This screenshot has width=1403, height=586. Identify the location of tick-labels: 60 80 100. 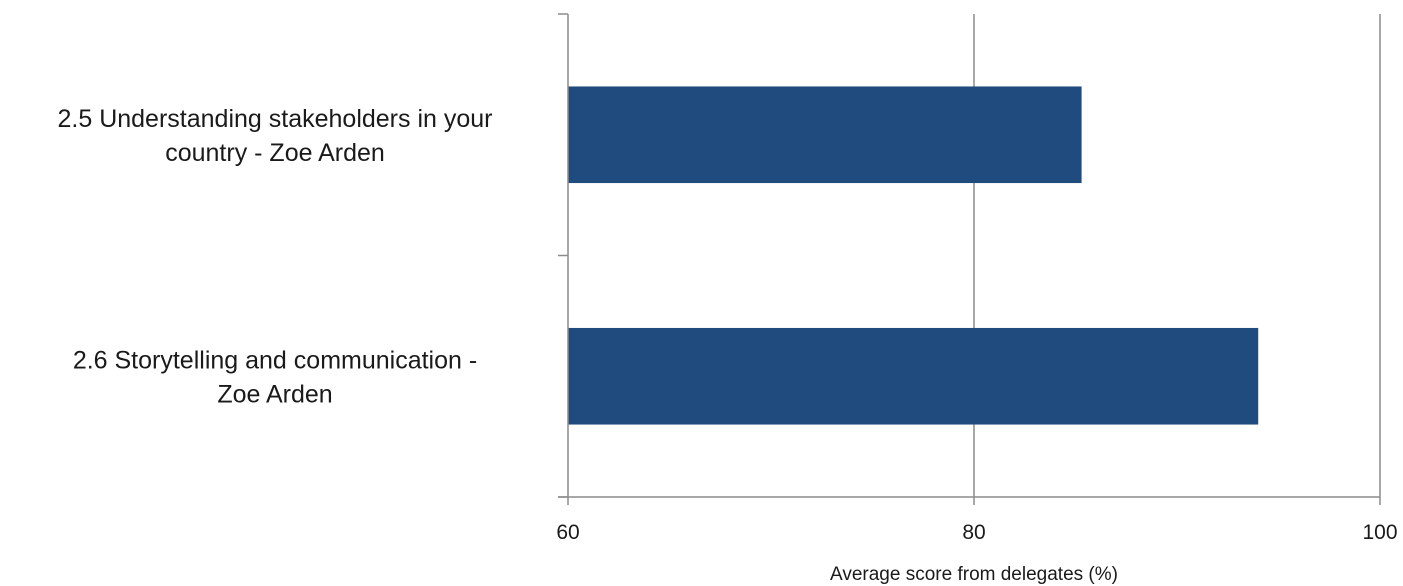
(976, 532).